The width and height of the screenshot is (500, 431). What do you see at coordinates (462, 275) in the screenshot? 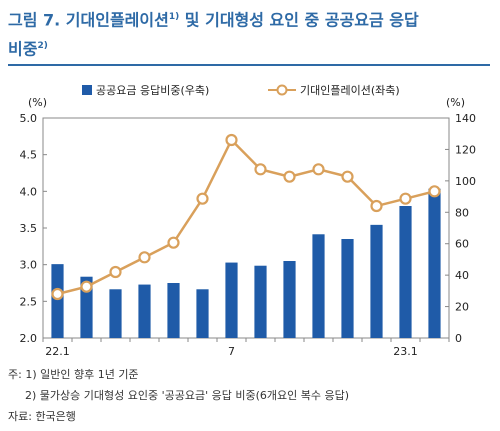
I see `right-tick-label: 40` at bounding box center [462, 275].